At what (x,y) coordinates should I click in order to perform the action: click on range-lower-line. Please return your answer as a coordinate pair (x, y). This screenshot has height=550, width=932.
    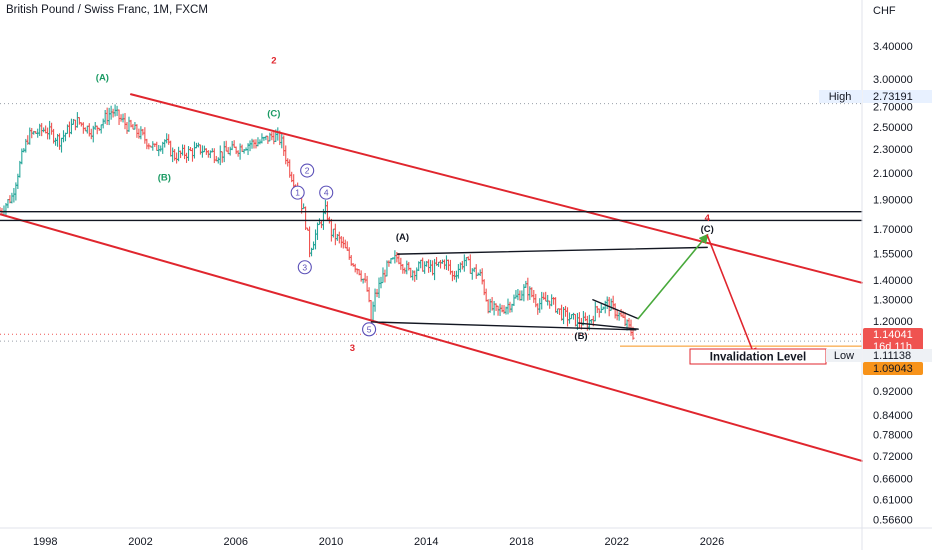
    Looking at the image, I should click on (503, 326).